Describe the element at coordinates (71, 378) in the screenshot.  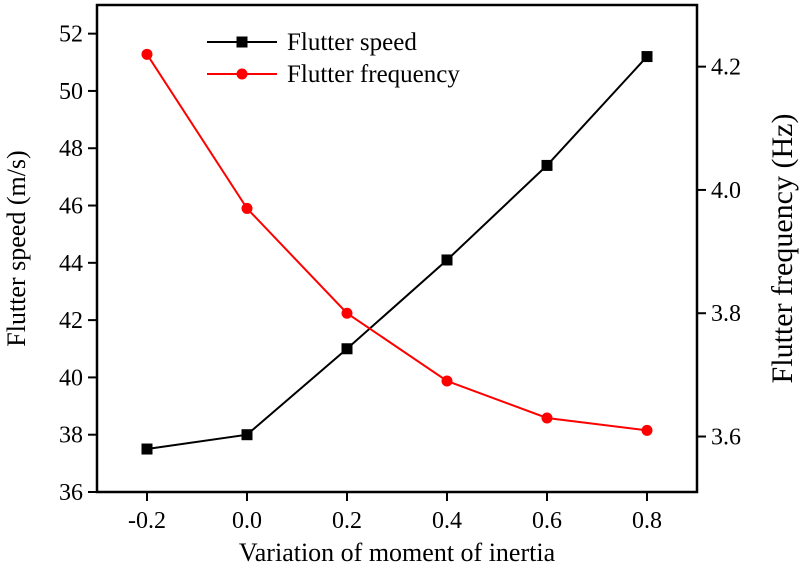
I see `y-tick-label: 40` at that location.